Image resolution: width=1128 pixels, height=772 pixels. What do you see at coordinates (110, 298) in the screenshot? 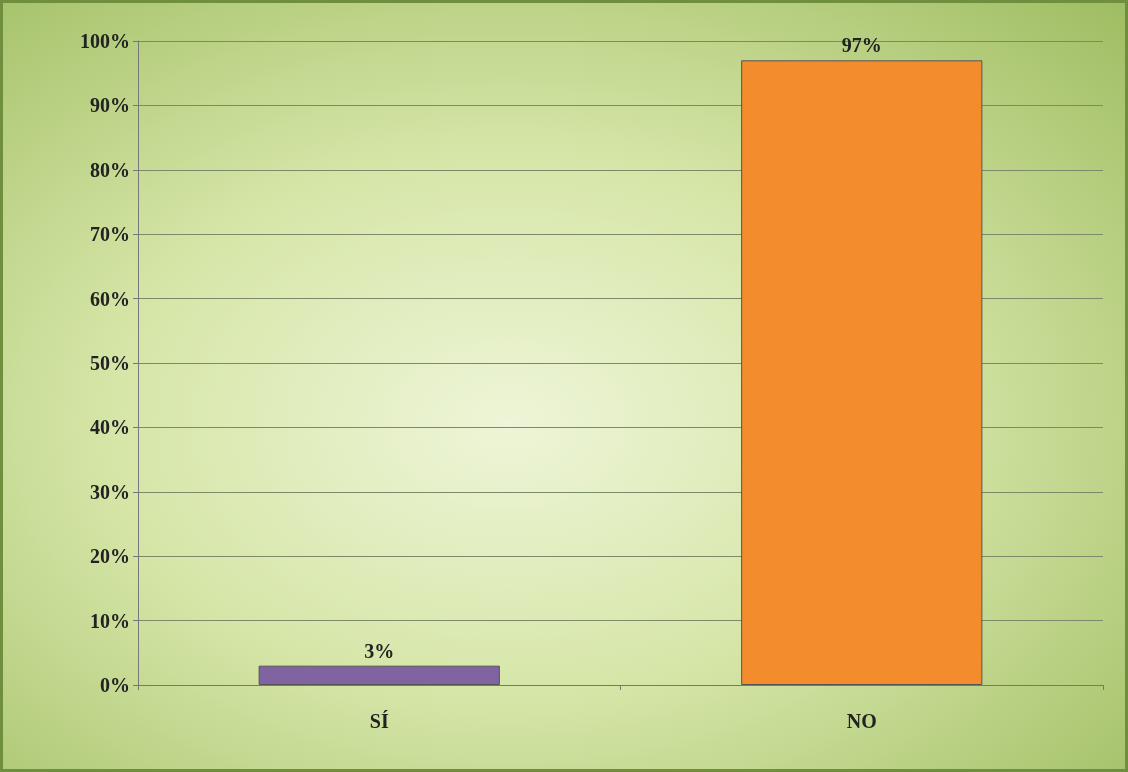
I see `y-tick-label: 60%` at bounding box center [110, 298].